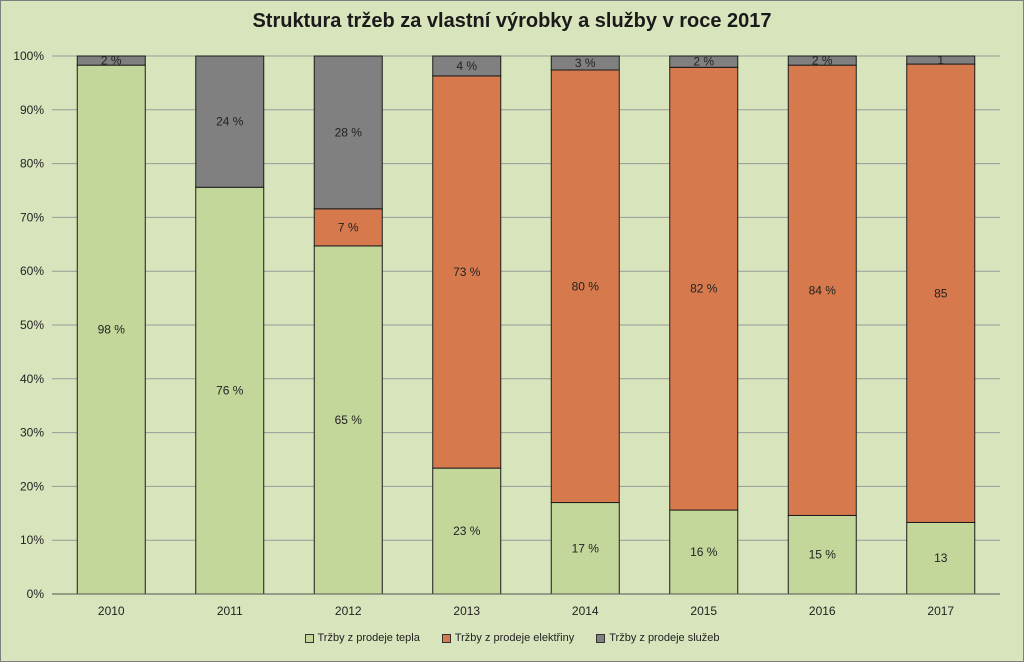 Image resolution: width=1024 pixels, height=662 pixels. I want to click on legend-item: Tržby z prodeje služeb, so click(658, 638).